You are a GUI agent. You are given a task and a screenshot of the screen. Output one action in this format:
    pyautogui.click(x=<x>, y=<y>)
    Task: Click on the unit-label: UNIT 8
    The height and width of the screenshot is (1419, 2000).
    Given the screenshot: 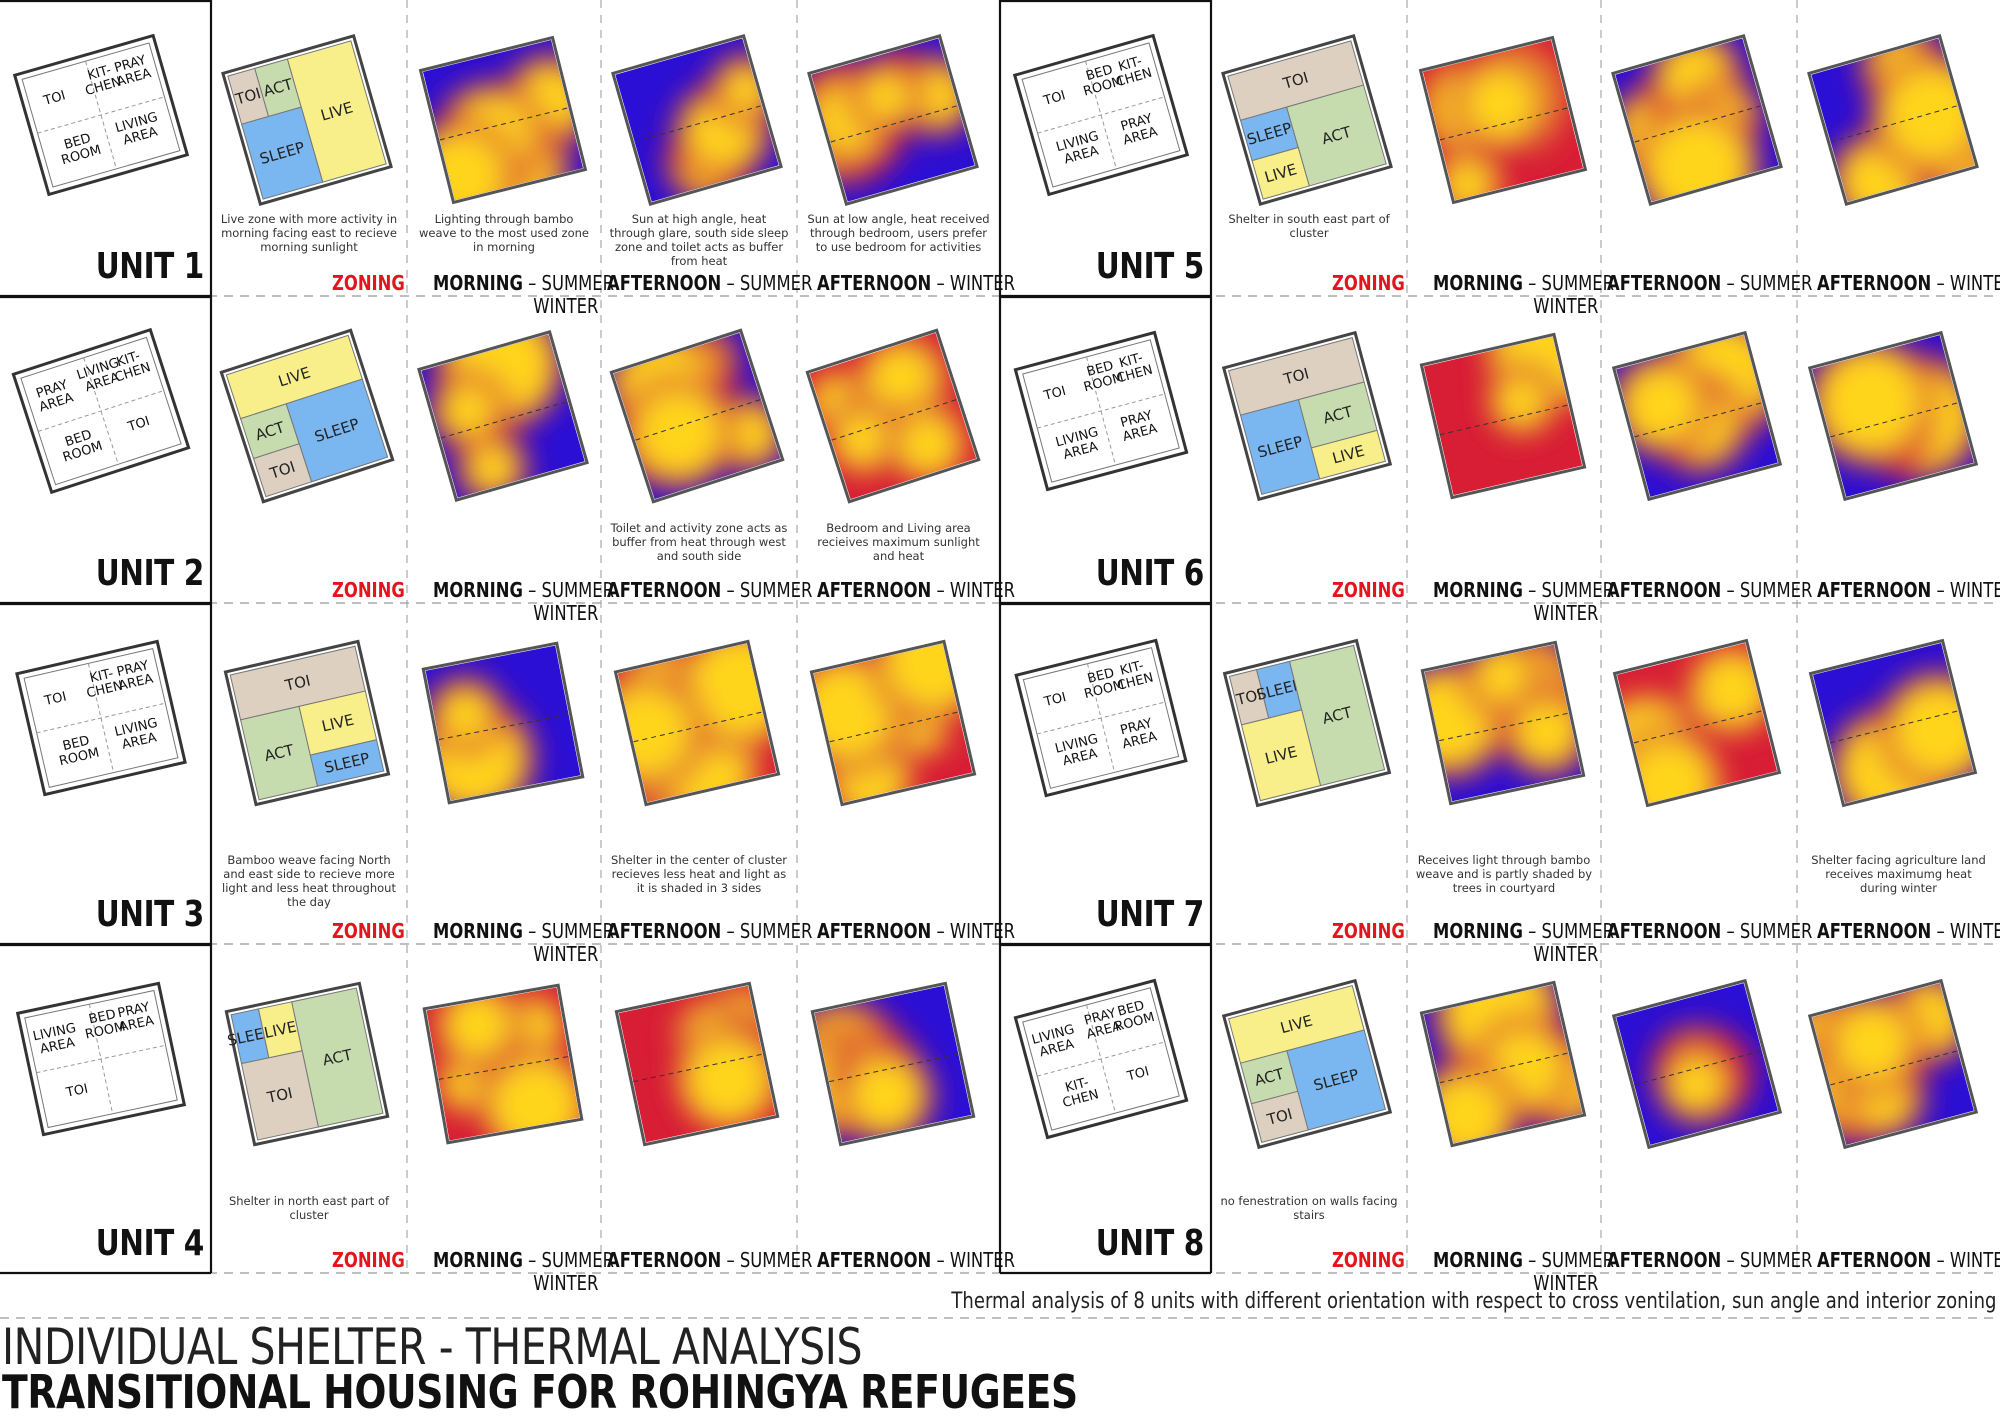 What is the action you would take?
    pyautogui.click(x=1150, y=1243)
    